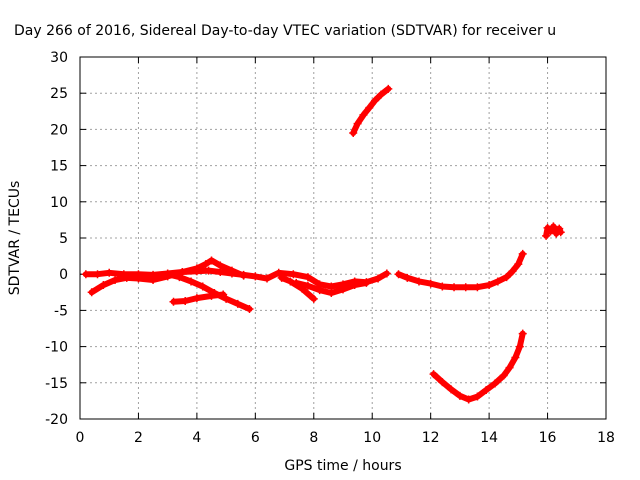 Image resolution: width=640 pixels, height=480 pixels. I want to click on x-tick-label: 12, so click(431, 438).